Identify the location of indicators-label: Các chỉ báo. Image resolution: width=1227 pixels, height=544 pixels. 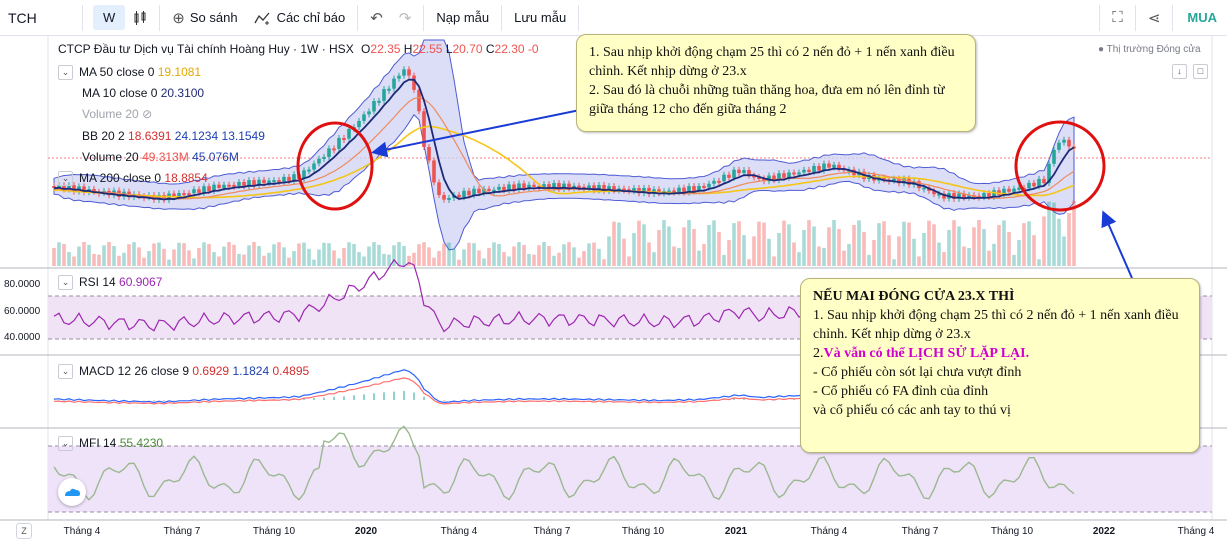
(311, 17).